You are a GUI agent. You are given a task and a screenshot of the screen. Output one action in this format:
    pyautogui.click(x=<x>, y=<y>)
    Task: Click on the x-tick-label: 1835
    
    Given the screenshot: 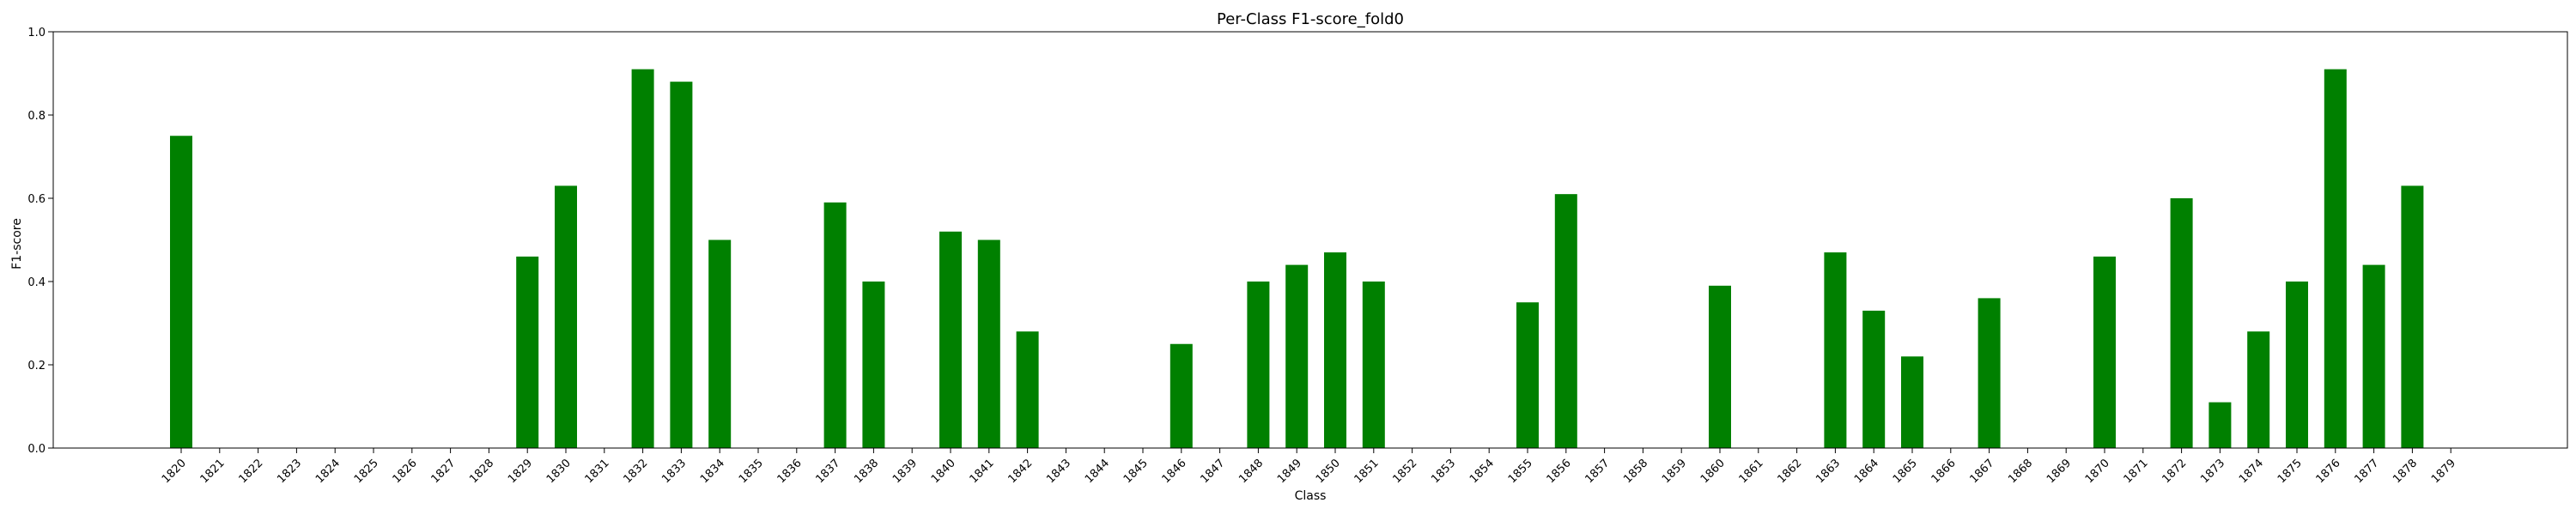 What is the action you would take?
    pyautogui.click(x=751, y=471)
    